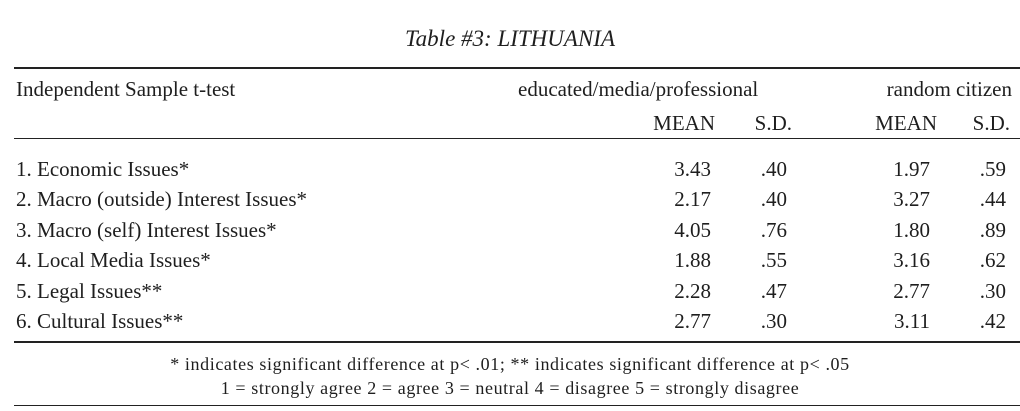 This screenshot has width=1020, height=411. What do you see at coordinates (692, 321) in the screenshot?
I see `cell-educated-mean: 2.77` at bounding box center [692, 321].